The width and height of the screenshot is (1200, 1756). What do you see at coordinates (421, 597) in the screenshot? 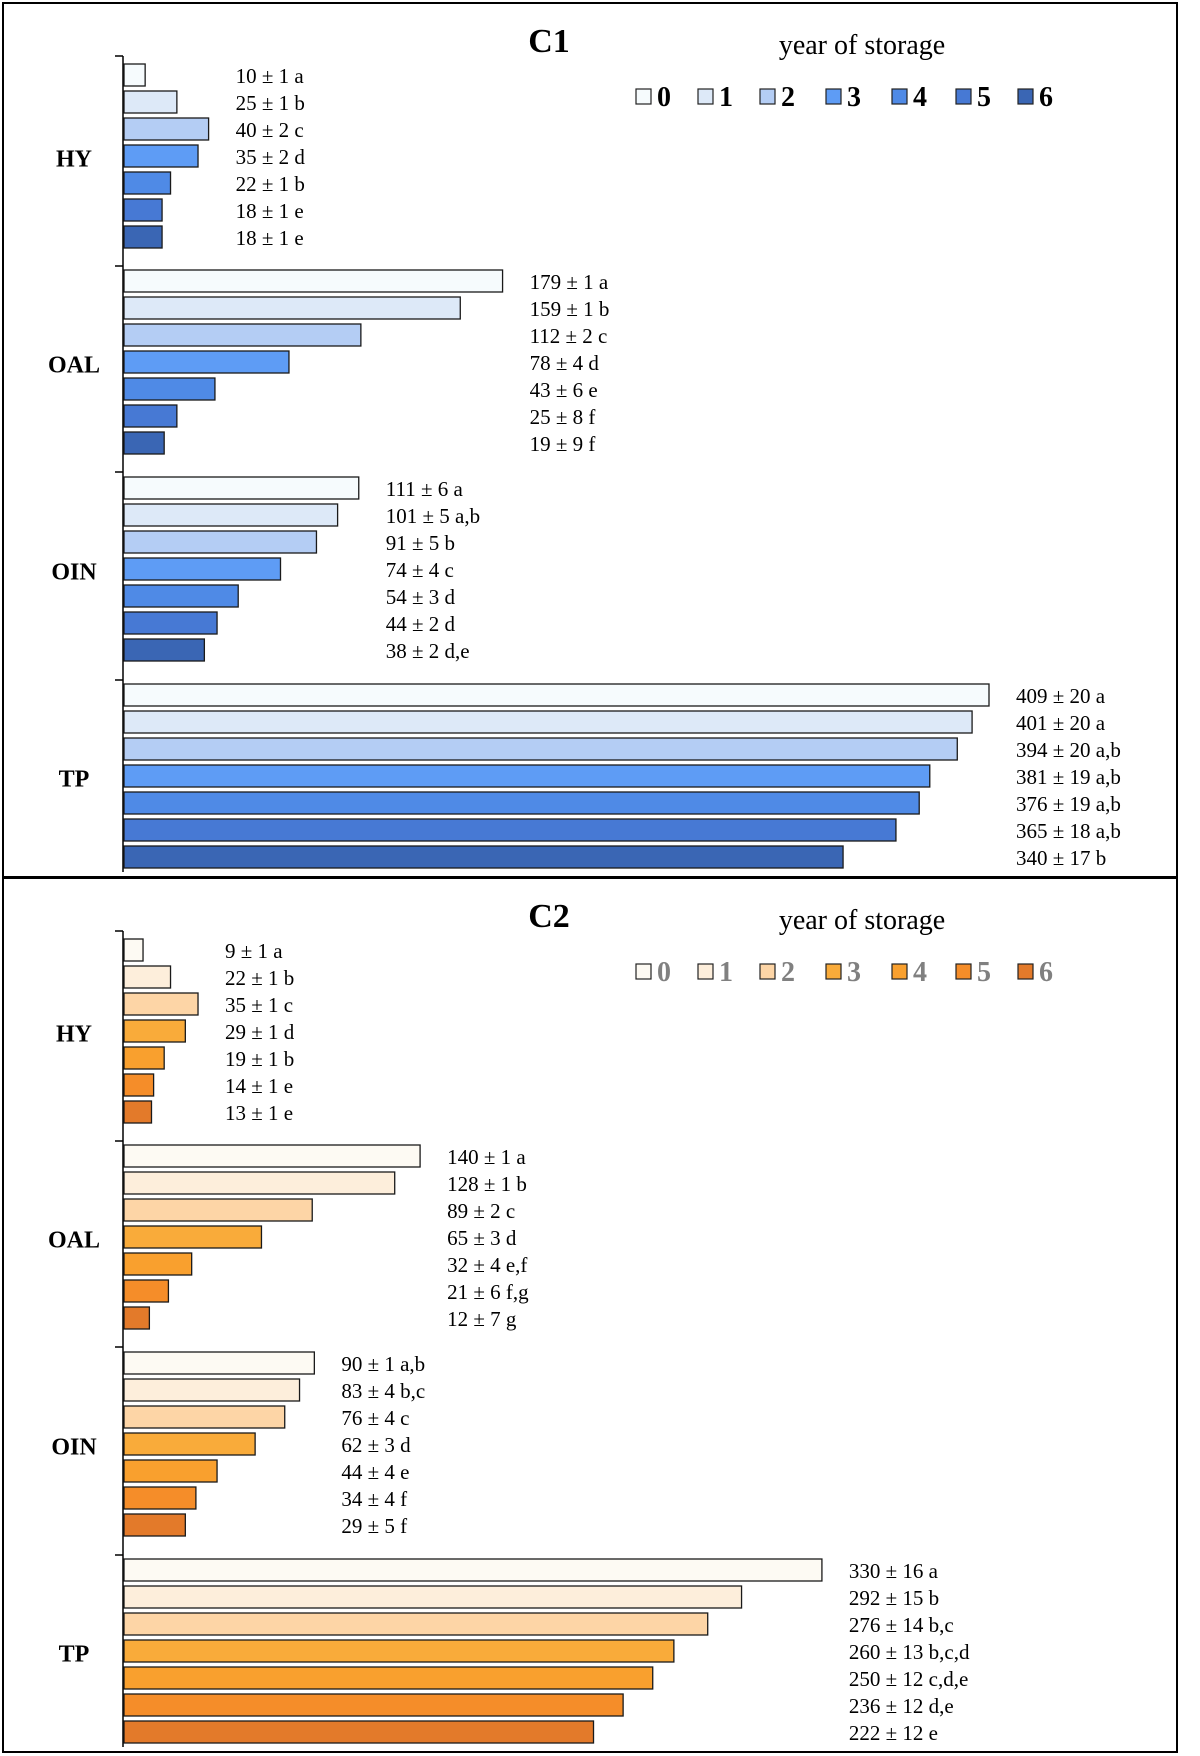
I see `data-label-oin-year-4: 54 ± 3 d` at bounding box center [421, 597].